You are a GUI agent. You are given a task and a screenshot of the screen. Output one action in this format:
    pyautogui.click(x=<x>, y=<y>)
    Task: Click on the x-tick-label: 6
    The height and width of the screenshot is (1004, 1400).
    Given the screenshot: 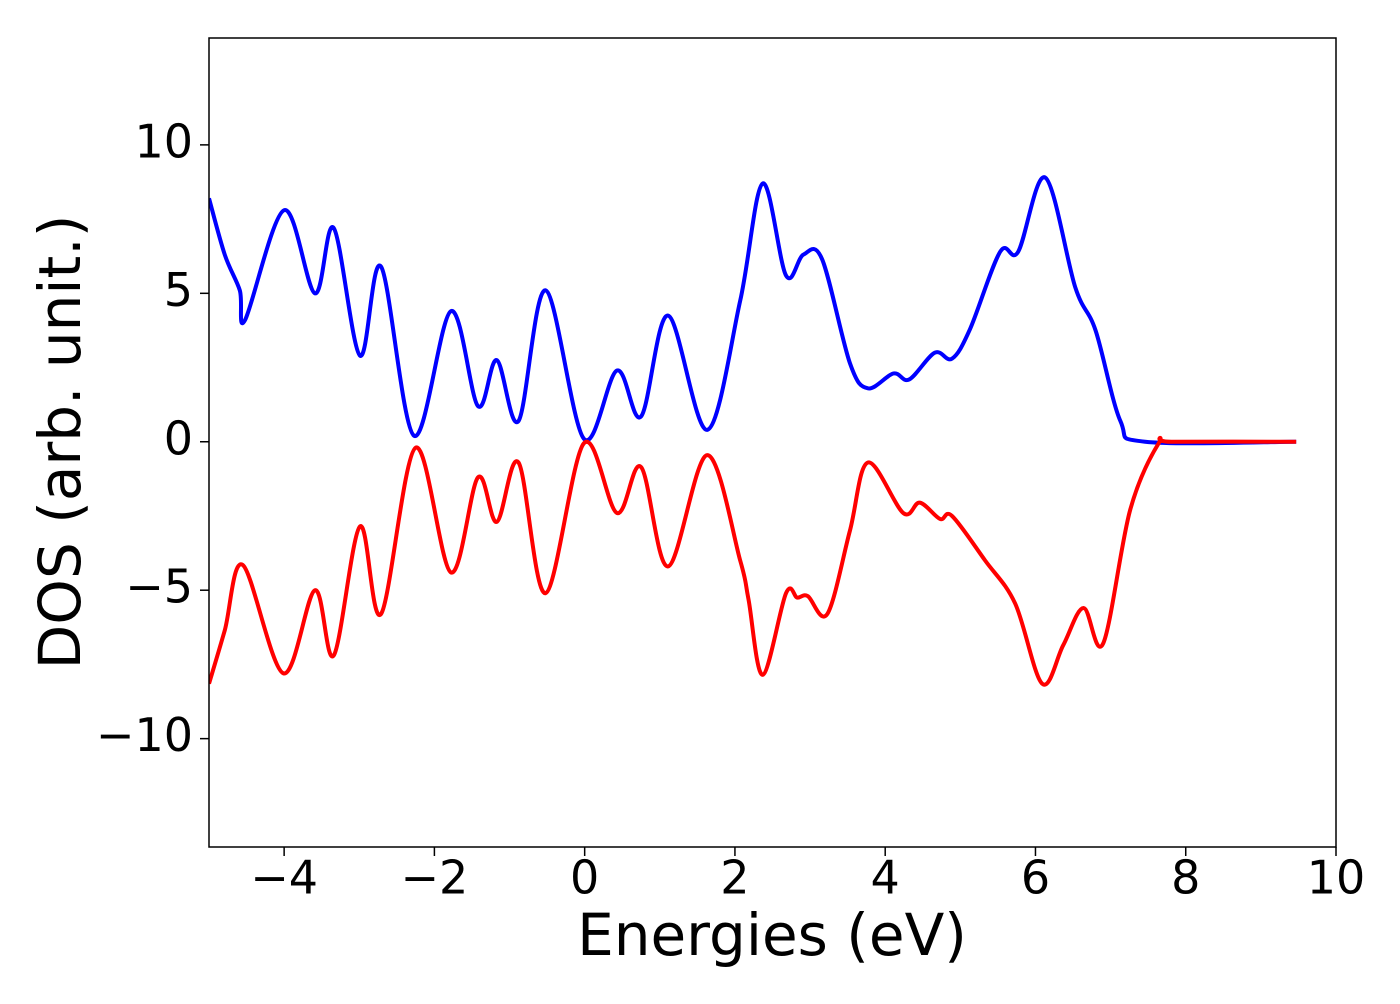 What is the action you would take?
    pyautogui.click(x=1035, y=878)
    